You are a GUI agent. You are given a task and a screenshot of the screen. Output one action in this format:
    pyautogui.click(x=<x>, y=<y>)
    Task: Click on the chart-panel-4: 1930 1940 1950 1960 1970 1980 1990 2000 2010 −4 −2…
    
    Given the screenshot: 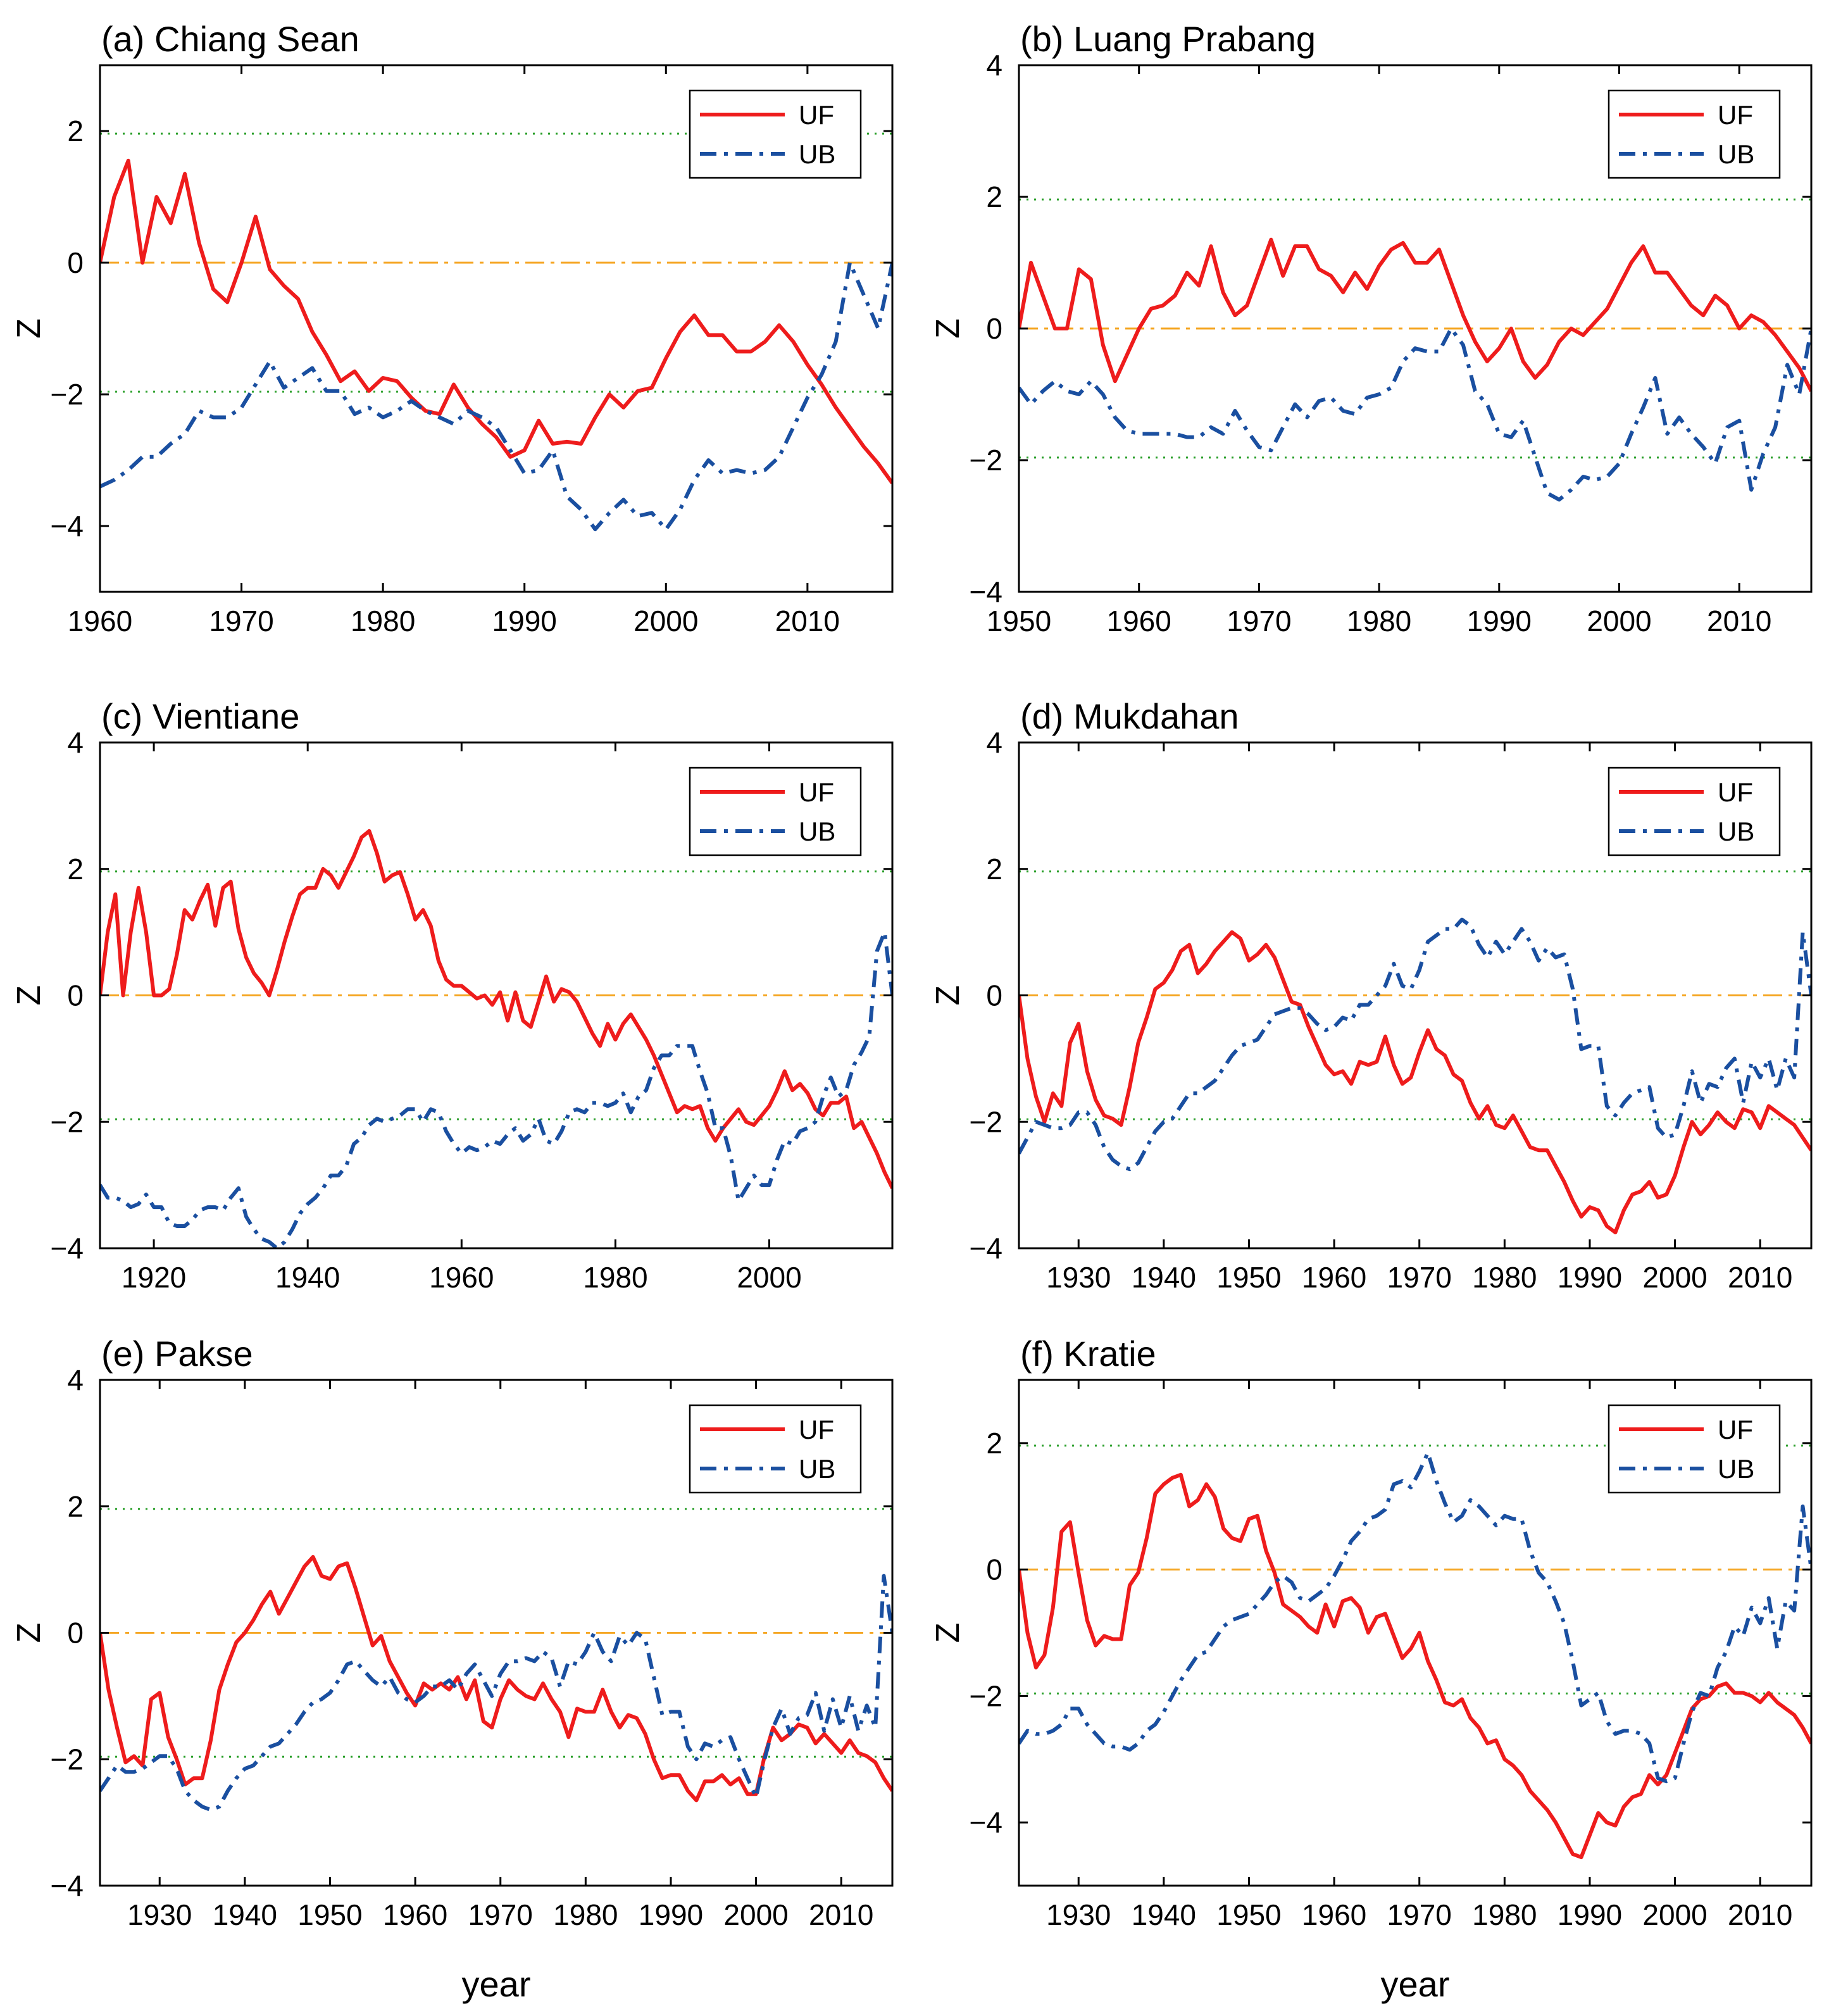 What is the action you would take?
    pyautogui.click(x=1371, y=995)
    